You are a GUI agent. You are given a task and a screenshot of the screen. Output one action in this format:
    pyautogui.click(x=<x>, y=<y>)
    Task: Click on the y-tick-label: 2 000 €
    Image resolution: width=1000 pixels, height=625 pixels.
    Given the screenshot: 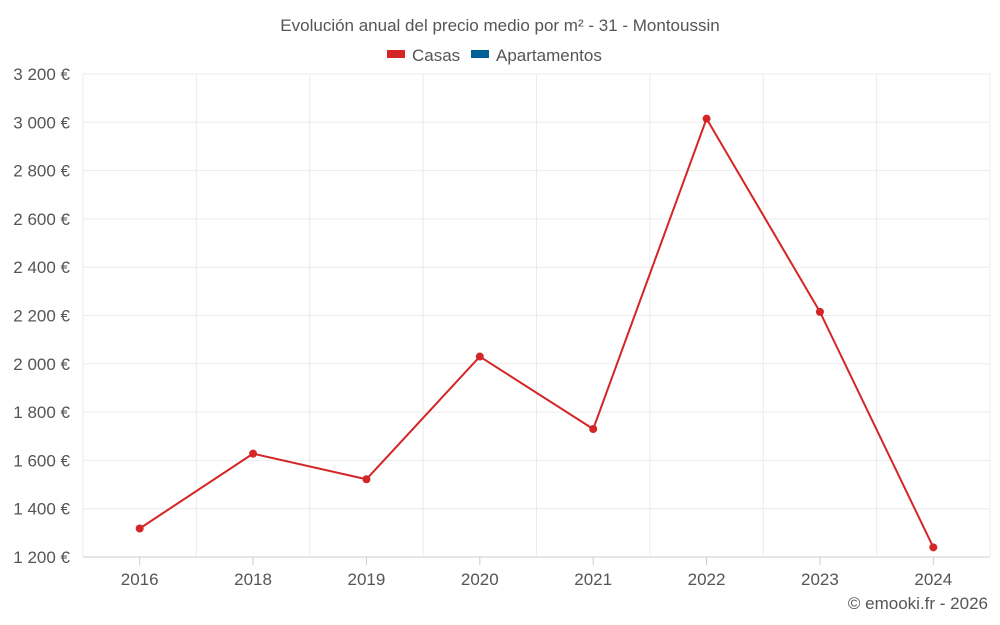 What is the action you would take?
    pyautogui.click(x=41, y=364)
    